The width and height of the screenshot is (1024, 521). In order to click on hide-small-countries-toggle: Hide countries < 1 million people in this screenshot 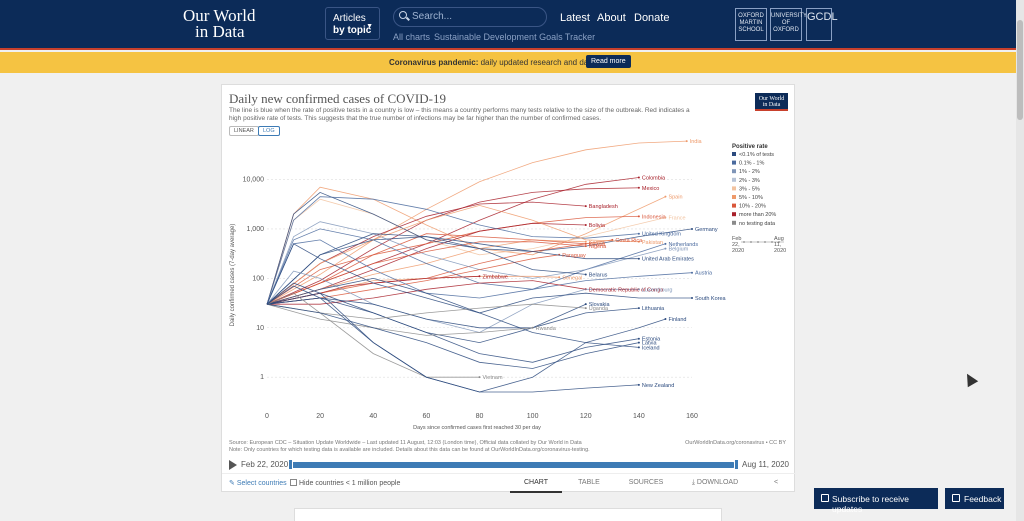, I will do `click(345, 483)`.